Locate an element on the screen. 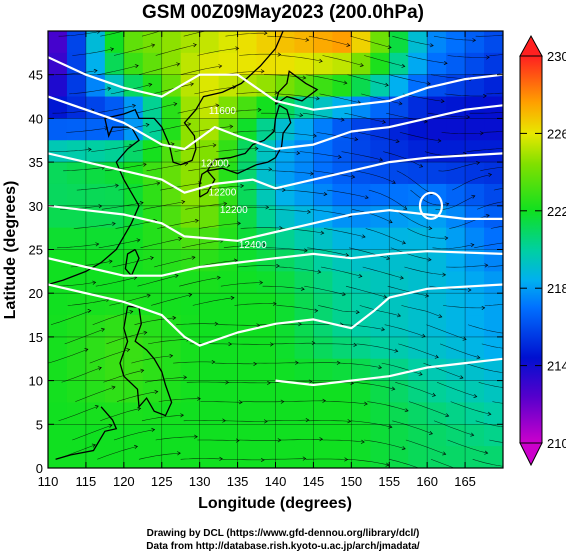  x-tick-label: 155 is located at coordinates (389, 481).